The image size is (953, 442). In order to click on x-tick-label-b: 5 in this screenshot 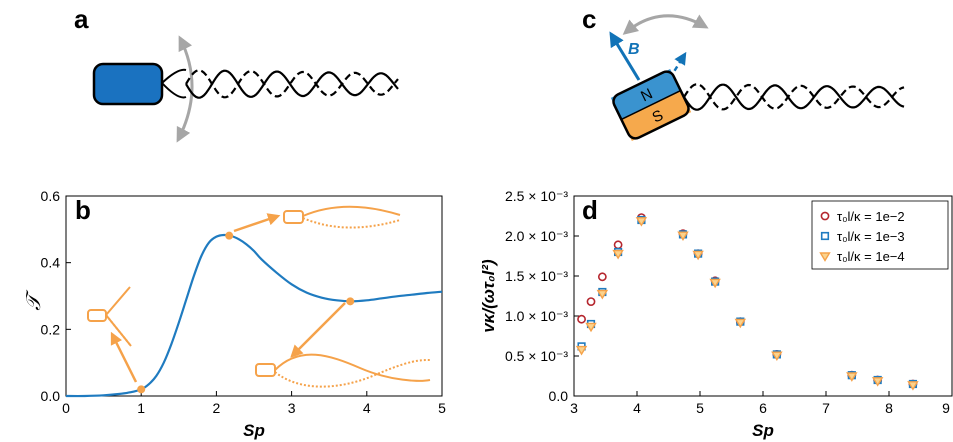, I will do `click(442, 408)`.